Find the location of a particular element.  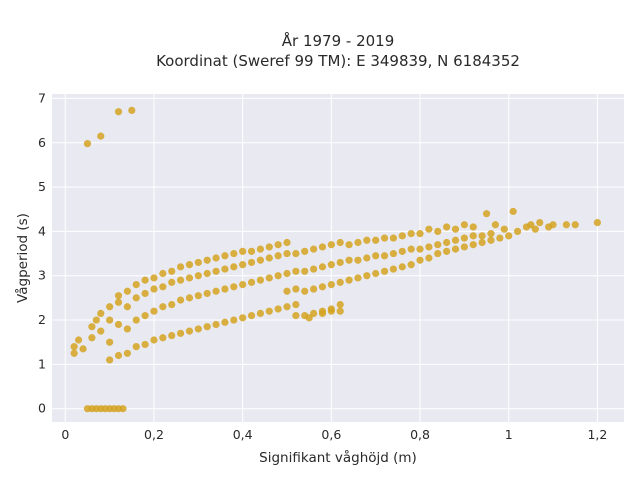

y-tick-label: 5 is located at coordinates (42, 186).